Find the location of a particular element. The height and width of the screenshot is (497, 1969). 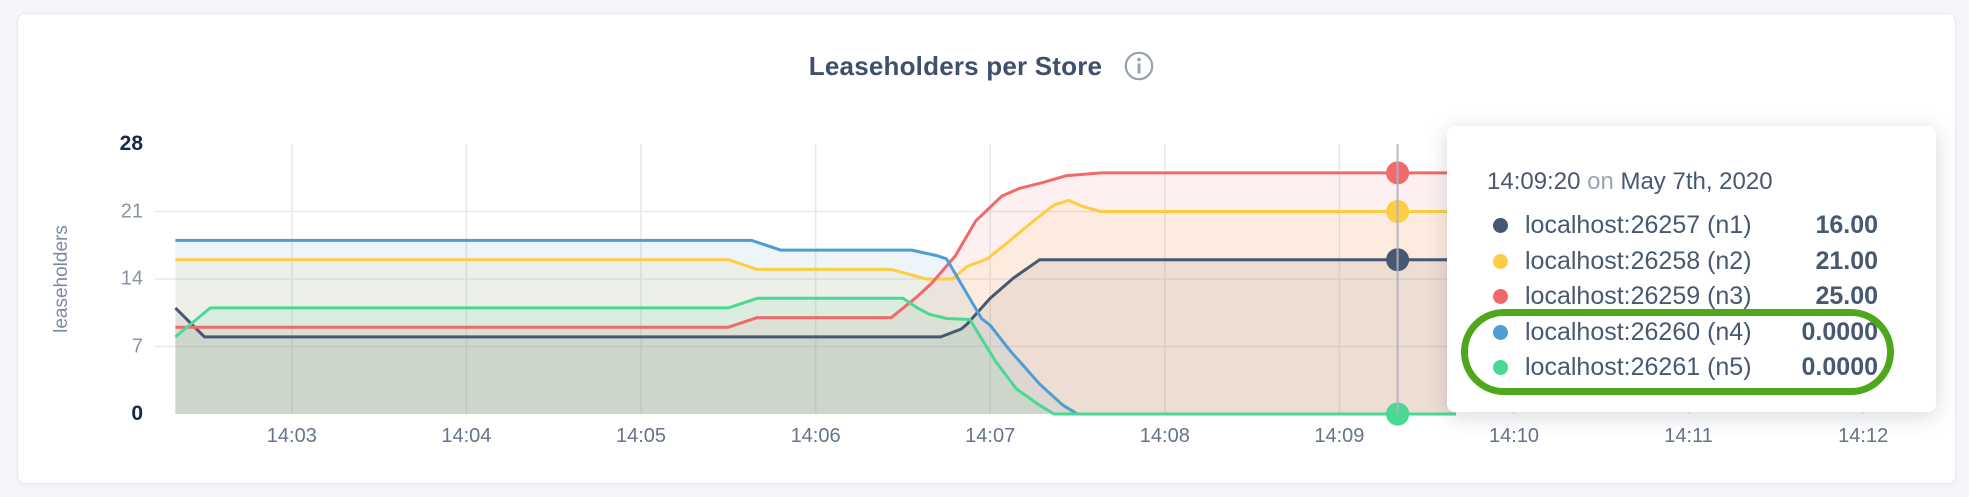

y-tick-label: 21 is located at coordinates (131, 211).